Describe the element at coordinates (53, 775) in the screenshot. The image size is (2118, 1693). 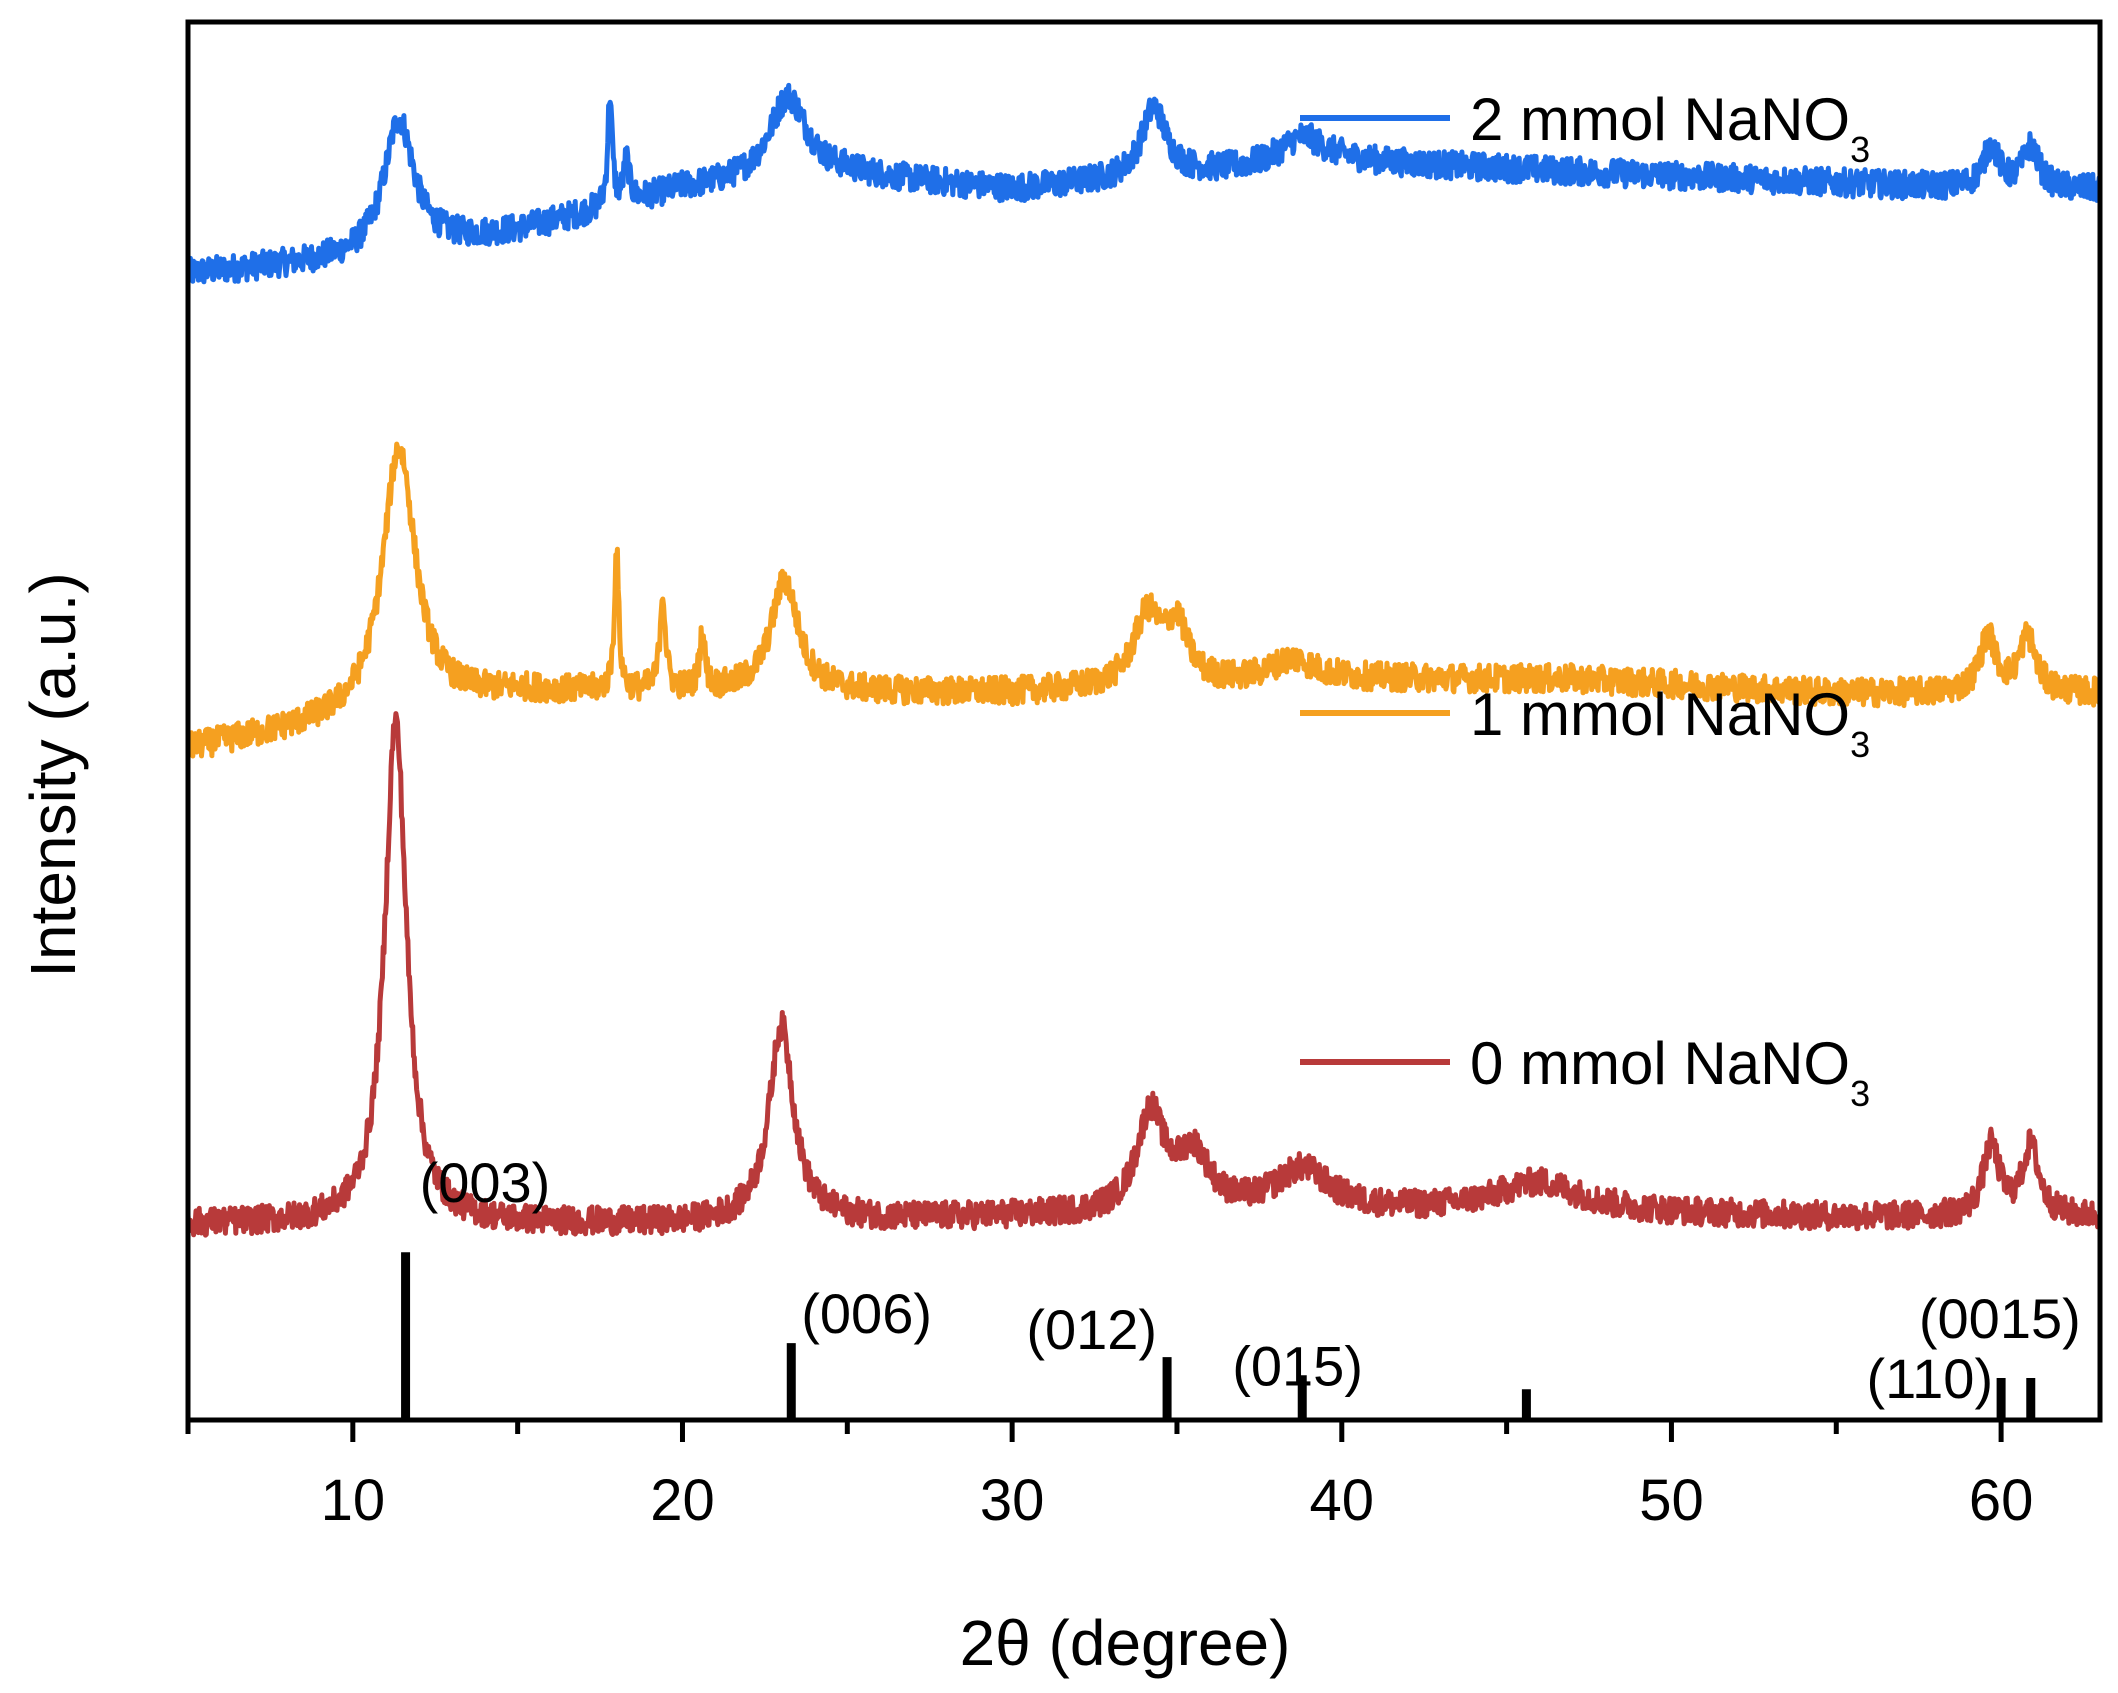
I see `y-axis-title: Intensity (a.u.)` at that location.